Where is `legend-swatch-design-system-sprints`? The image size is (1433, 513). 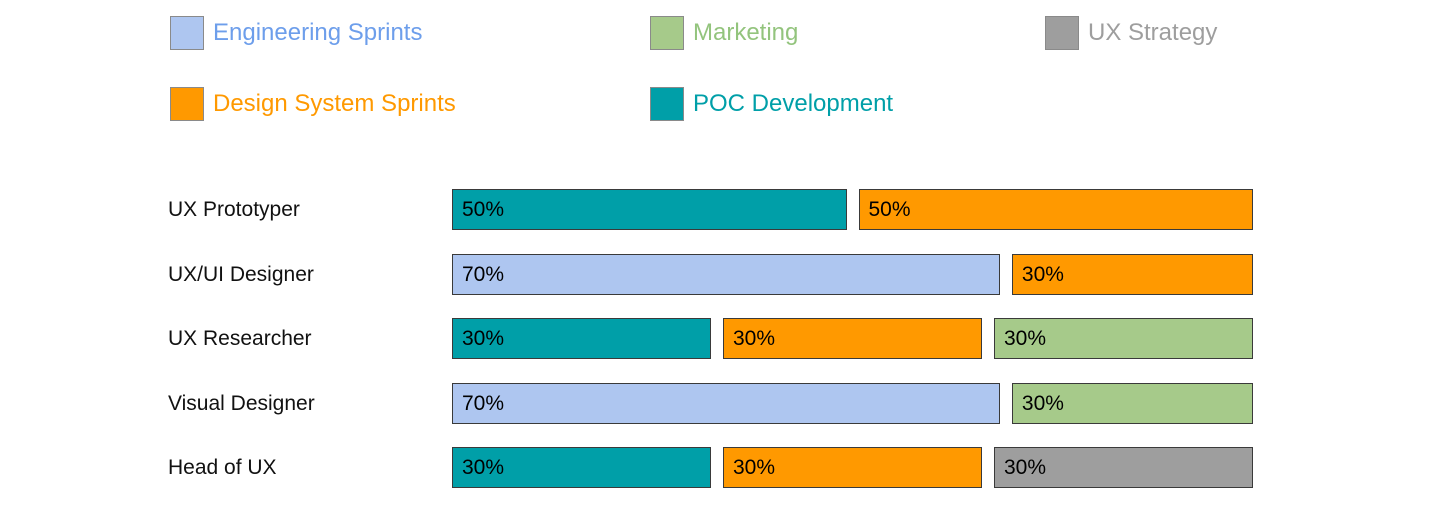
legend-swatch-design-system-sprints is located at coordinates (187, 104).